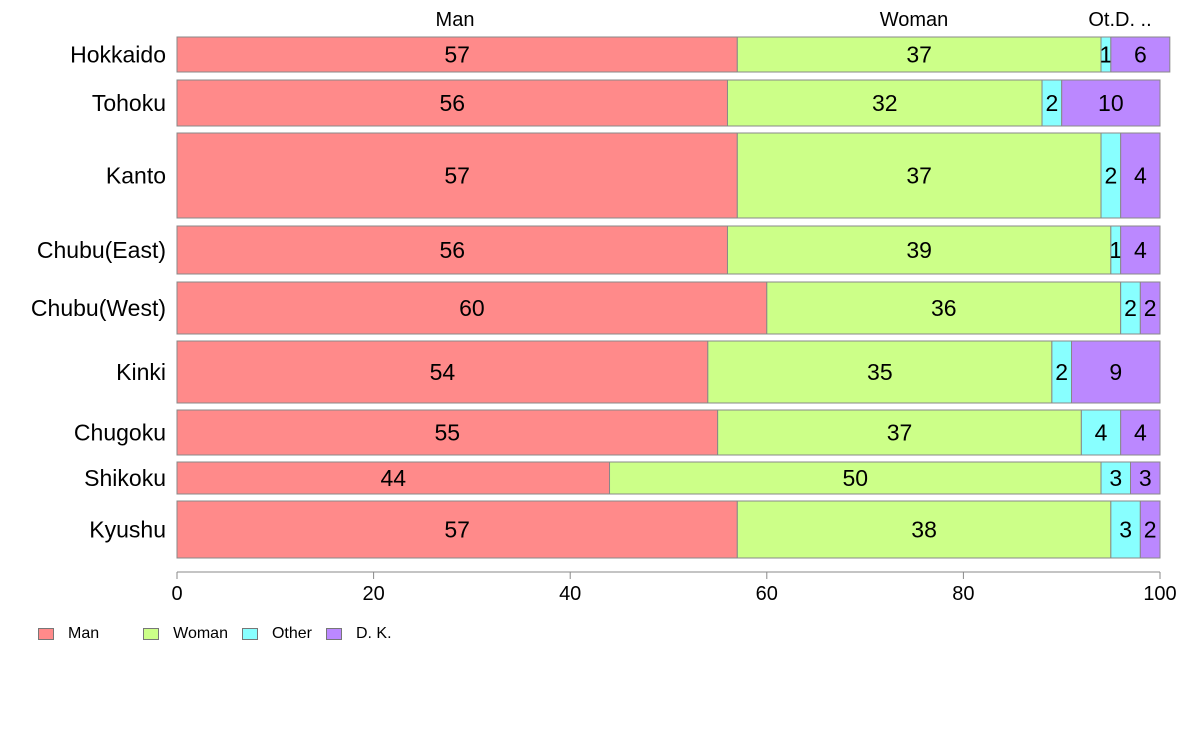  I want to click on data-label: 35, so click(880, 372).